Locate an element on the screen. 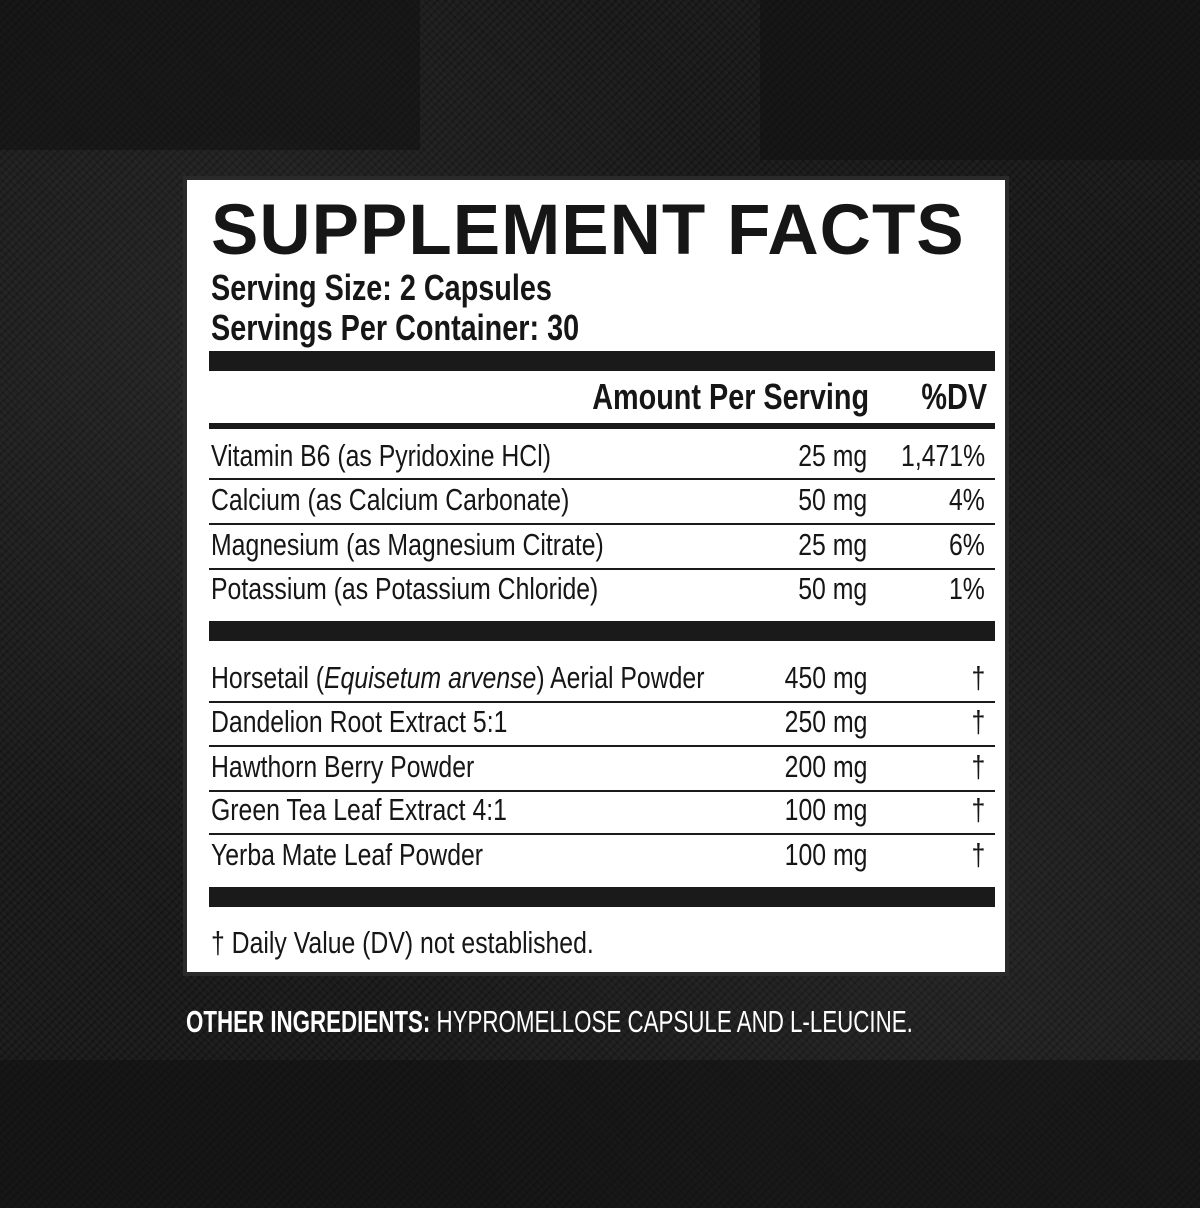 The height and width of the screenshot is (1208, 1200). header-dv: %DV is located at coordinates (954, 396).